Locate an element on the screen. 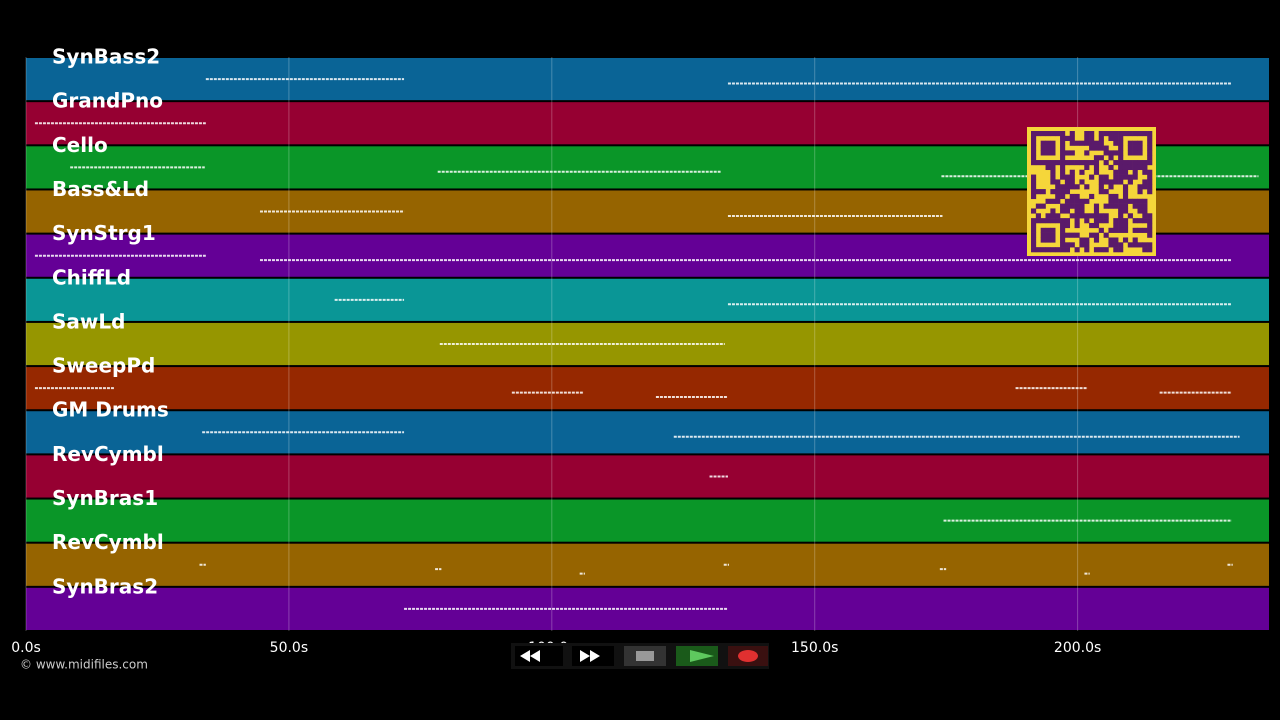  rewind-button is located at coordinates (539, 656).